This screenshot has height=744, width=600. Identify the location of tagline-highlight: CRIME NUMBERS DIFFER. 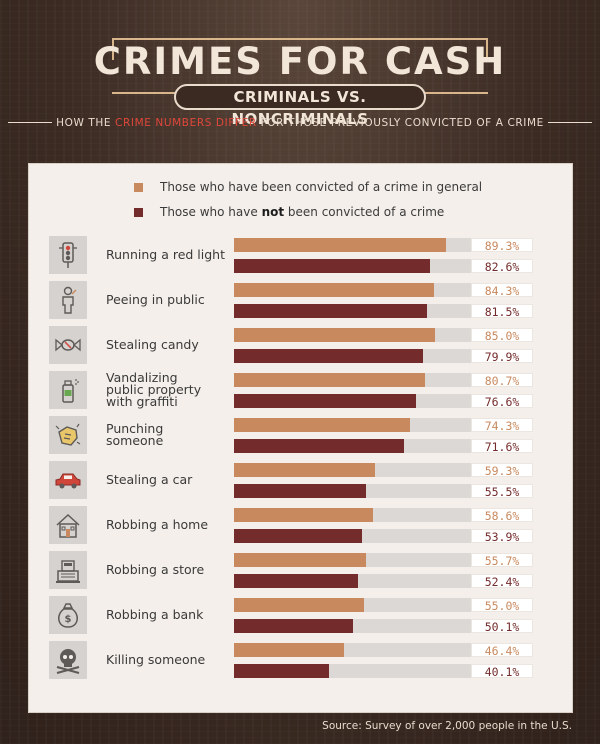
(186, 123).